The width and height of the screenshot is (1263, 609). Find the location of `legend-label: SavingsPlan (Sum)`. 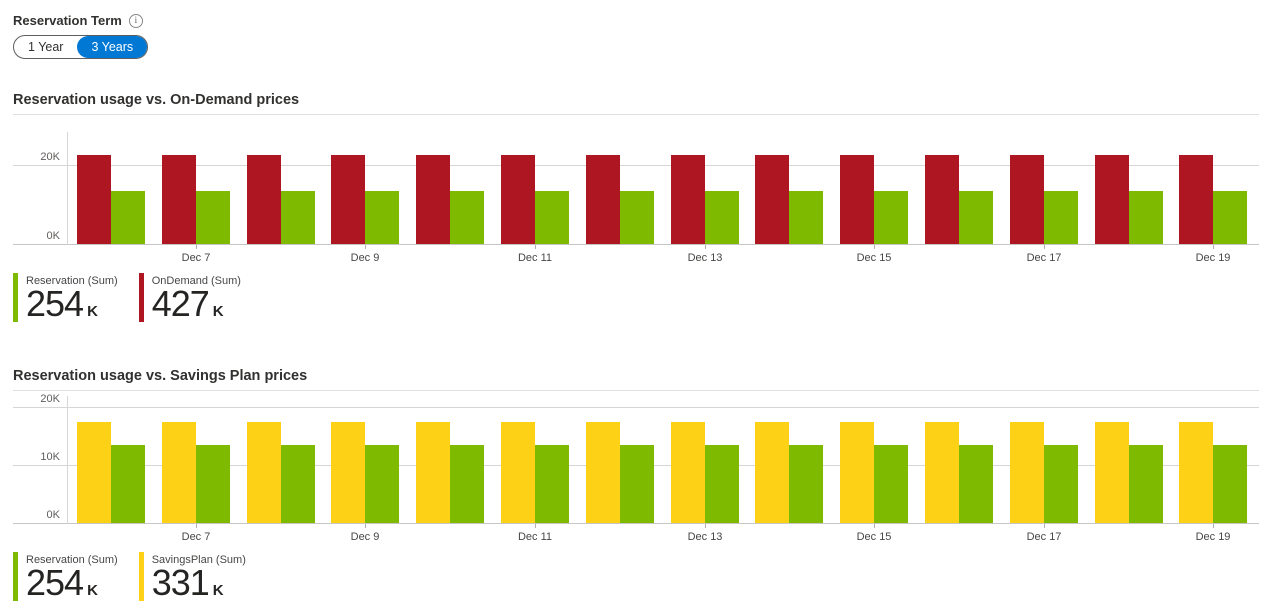

legend-label: SavingsPlan (Sum) is located at coordinates (198, 560).